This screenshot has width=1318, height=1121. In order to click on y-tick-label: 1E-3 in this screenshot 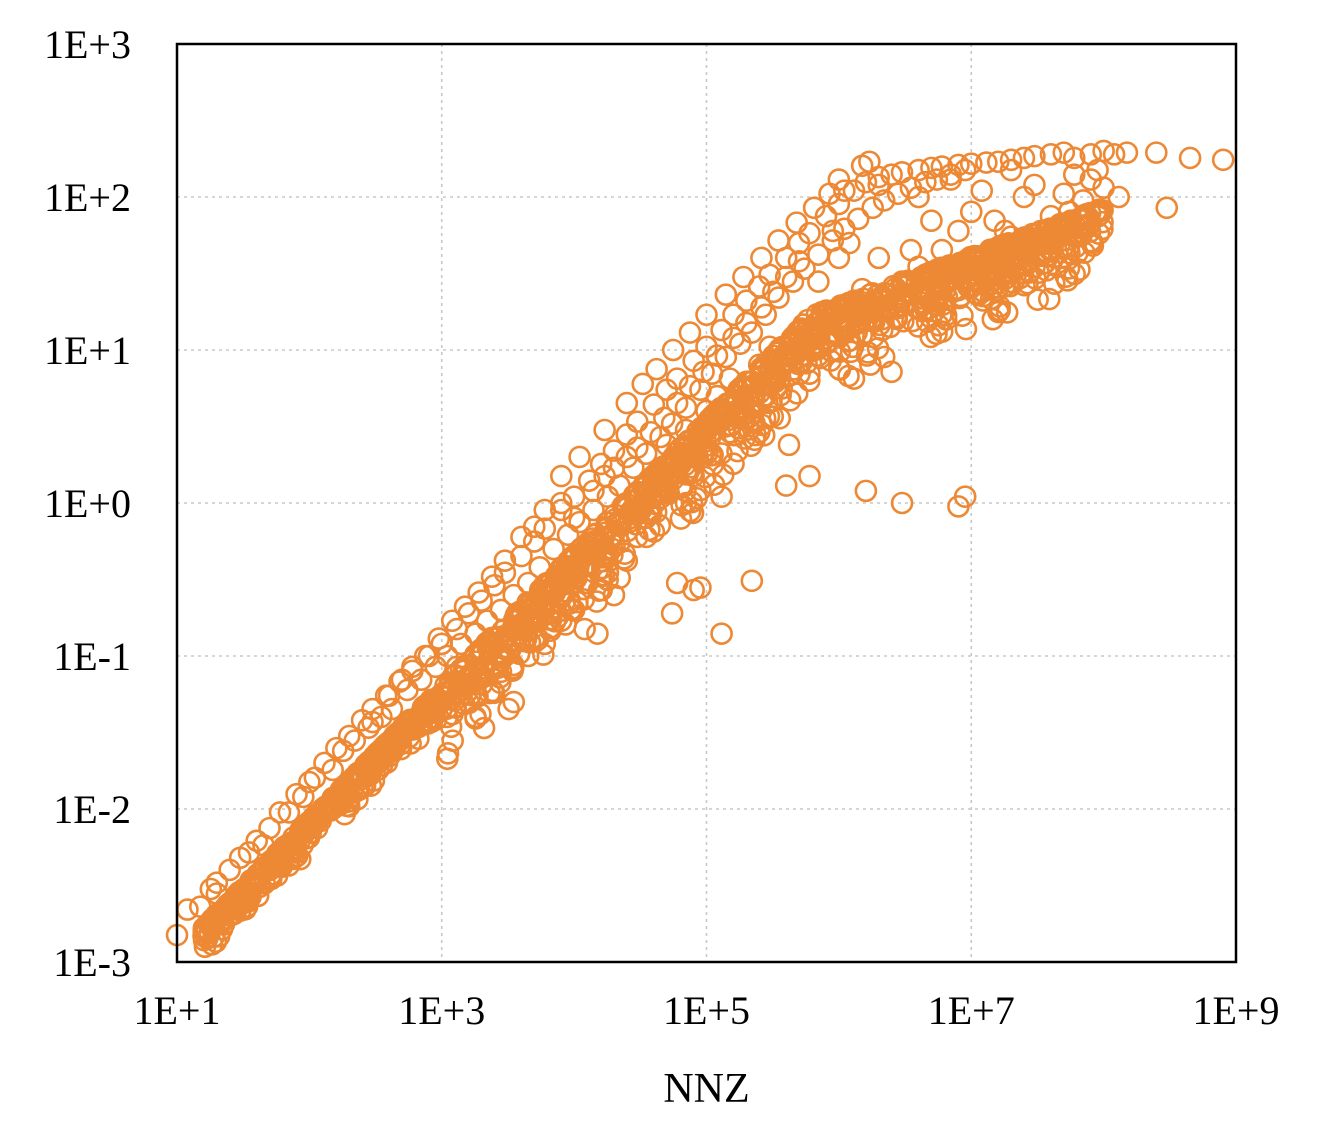, I will do `click(92, 962)`.